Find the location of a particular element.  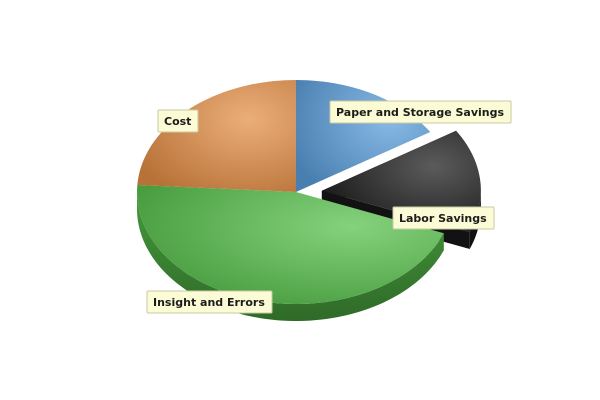

label-text: Paper and Storage Savings is located at coordinates (420, 112).